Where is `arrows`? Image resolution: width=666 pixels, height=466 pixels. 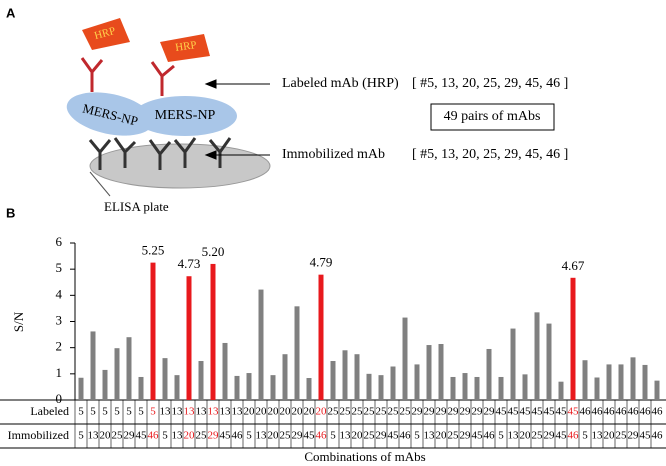 arrows is located at coordinates (237, 119).